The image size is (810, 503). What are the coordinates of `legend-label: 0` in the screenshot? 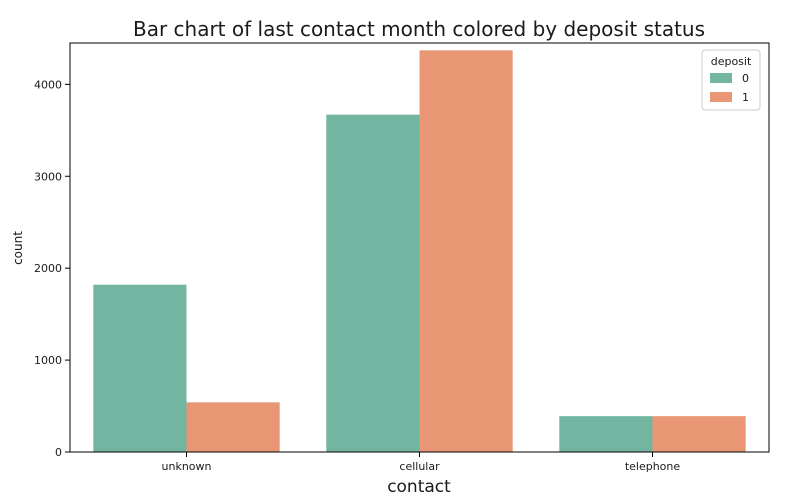 It's located at (745, 78).